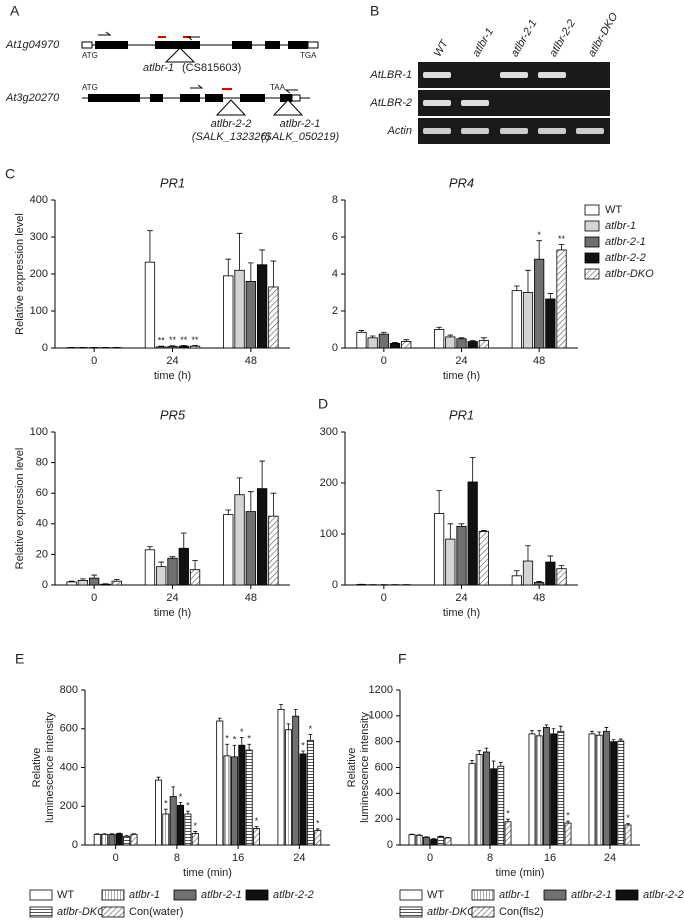  What do you see at coordinates (42, 554) in the screenshot?
I see `y-tick-label: 20` at bounding box center [42, 554].